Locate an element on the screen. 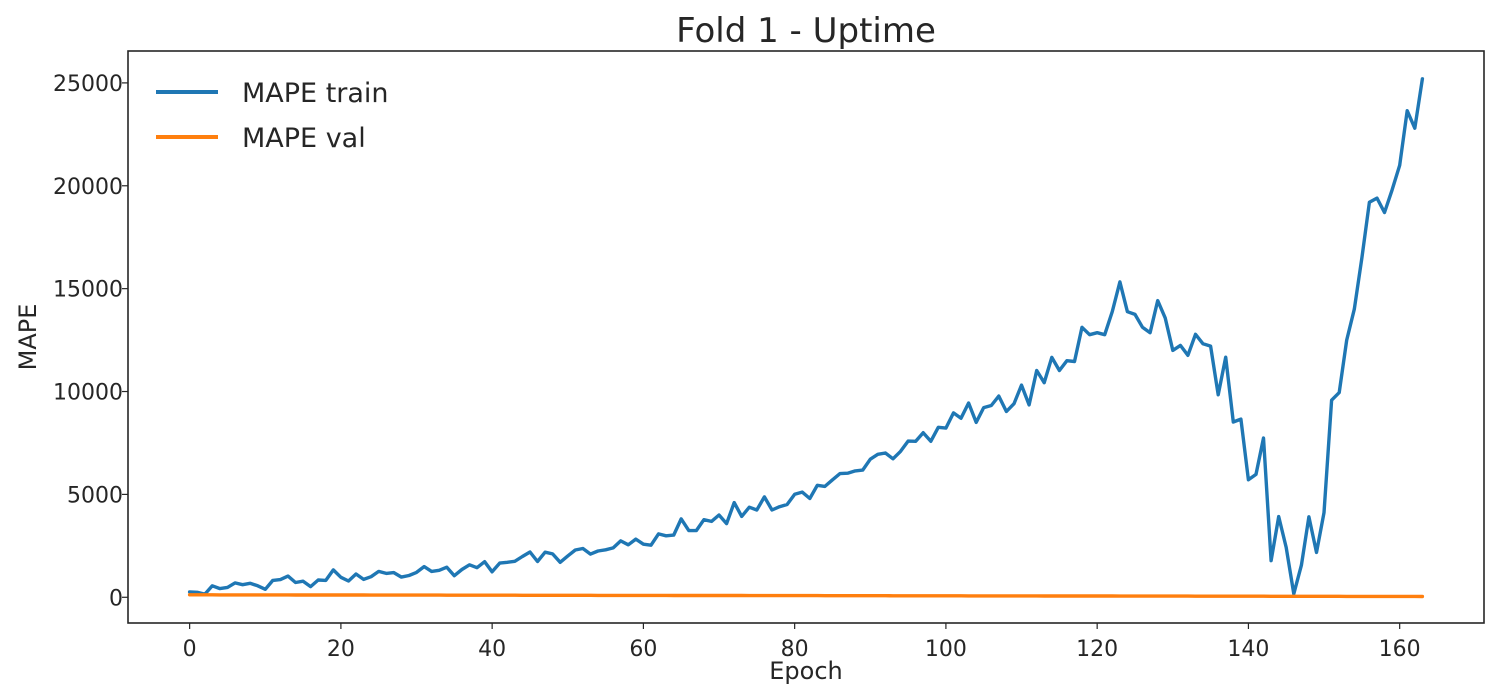 The image size is (1500, 700). x-tick-label: 100 is located at coordinates (946, 649).